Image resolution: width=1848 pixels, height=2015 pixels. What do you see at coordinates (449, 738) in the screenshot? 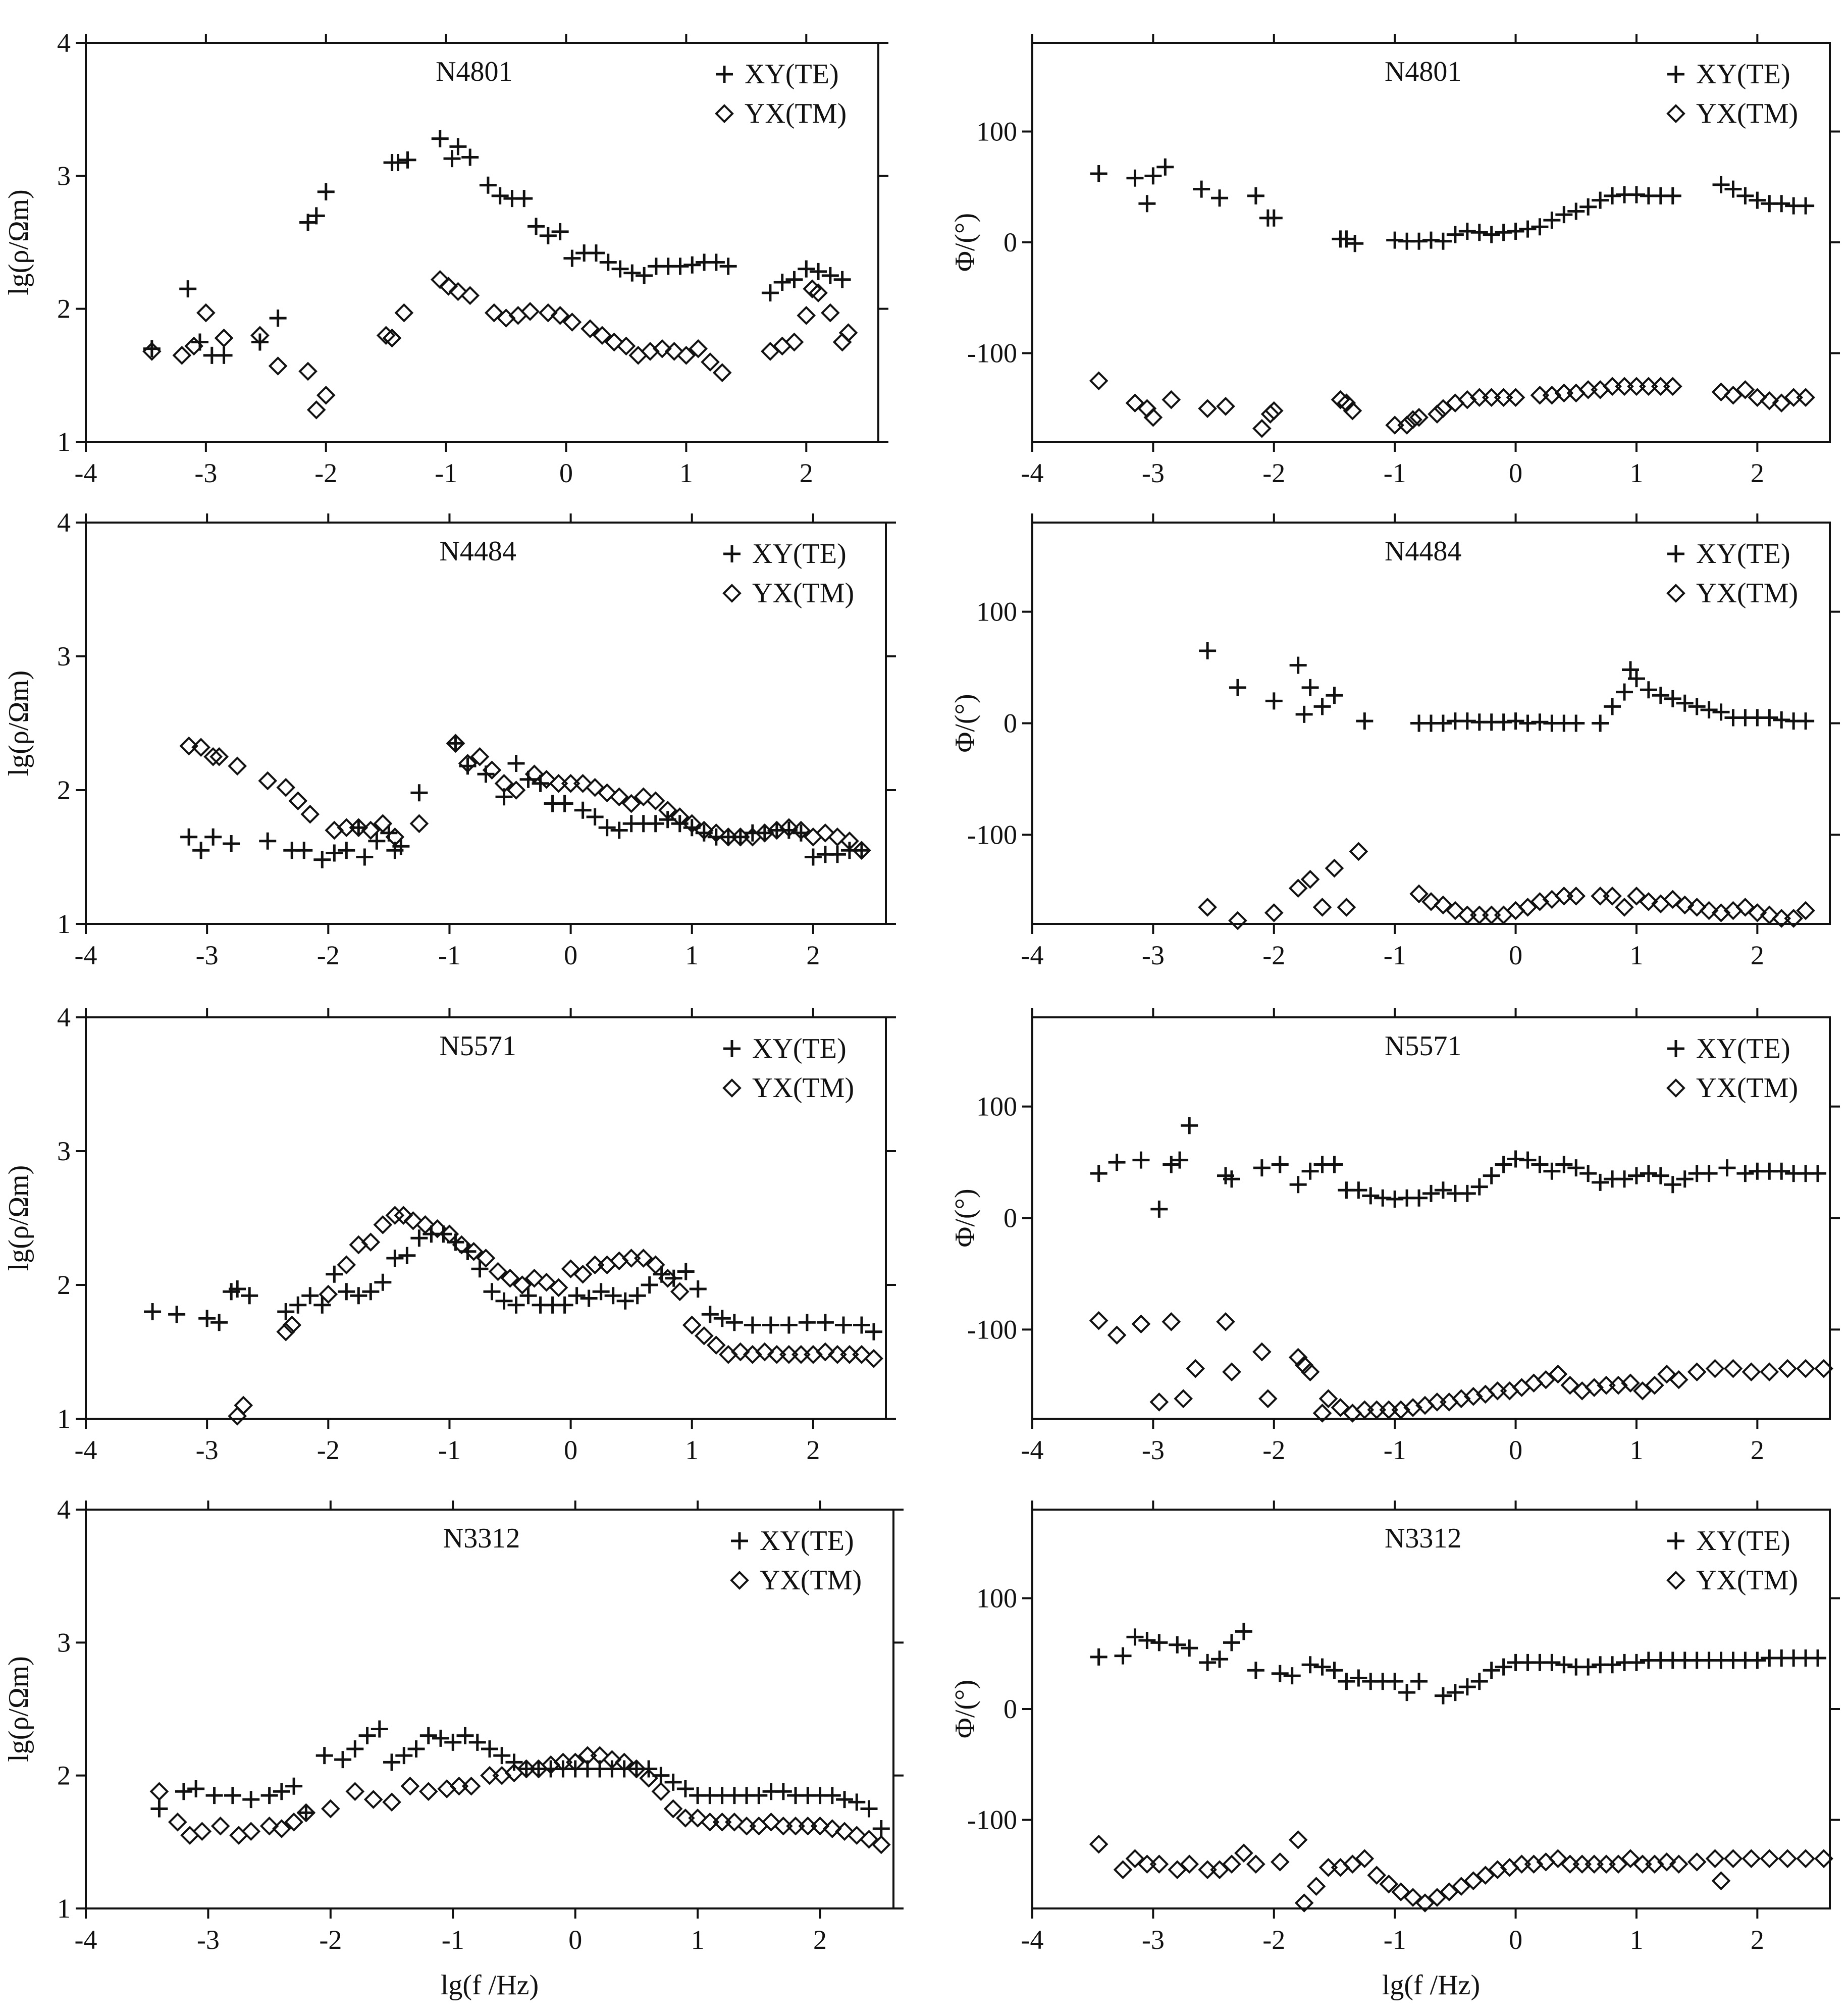
I see `panel-resistivity-n4484: -4 -3 -2 -1 0 1 2 1 2 3 4 lg(ρ/Ωm) N4484 XY(TE) YX(TM)` at bounding box center [449, 738].